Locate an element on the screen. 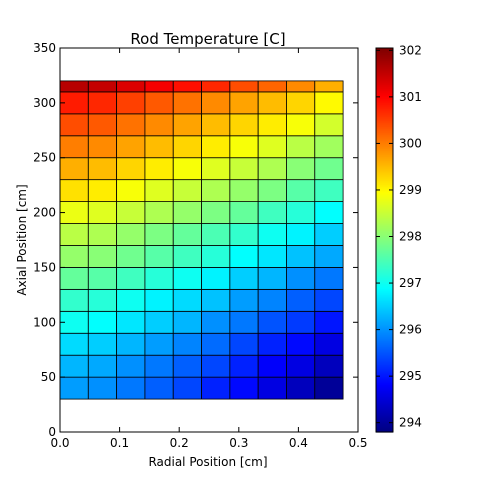  colorbar-frame is located at coordinates (384, 240).